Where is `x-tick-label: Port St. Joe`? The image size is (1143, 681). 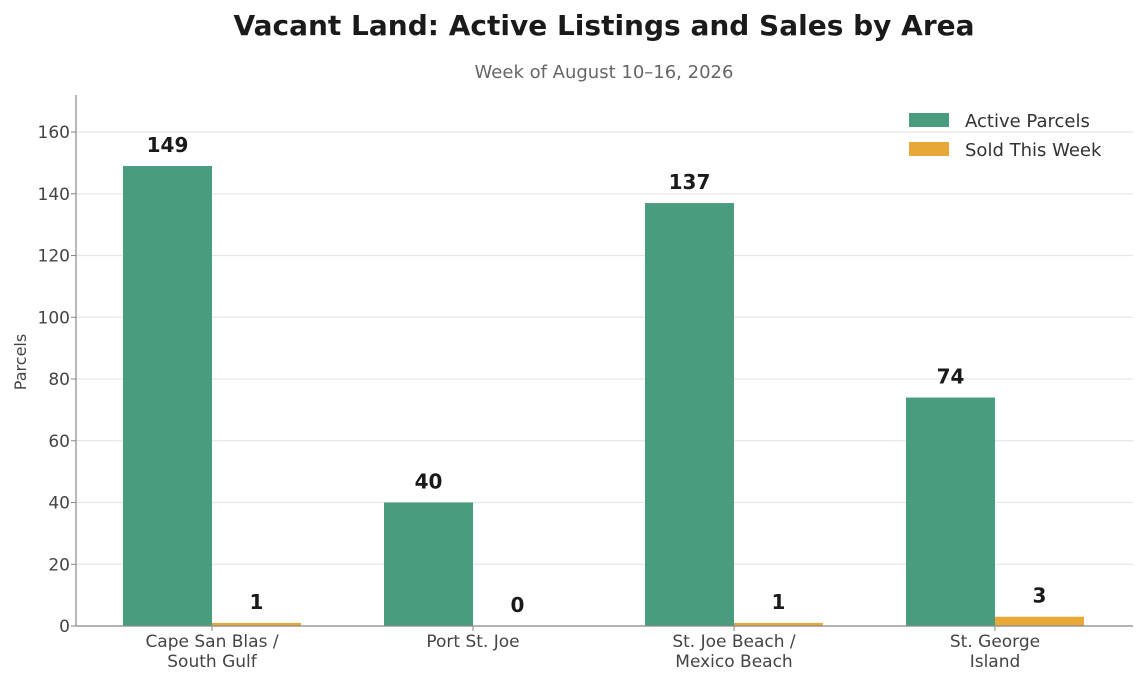
x-tick-label: Port St. Joe is located at coordinates (472, 642).